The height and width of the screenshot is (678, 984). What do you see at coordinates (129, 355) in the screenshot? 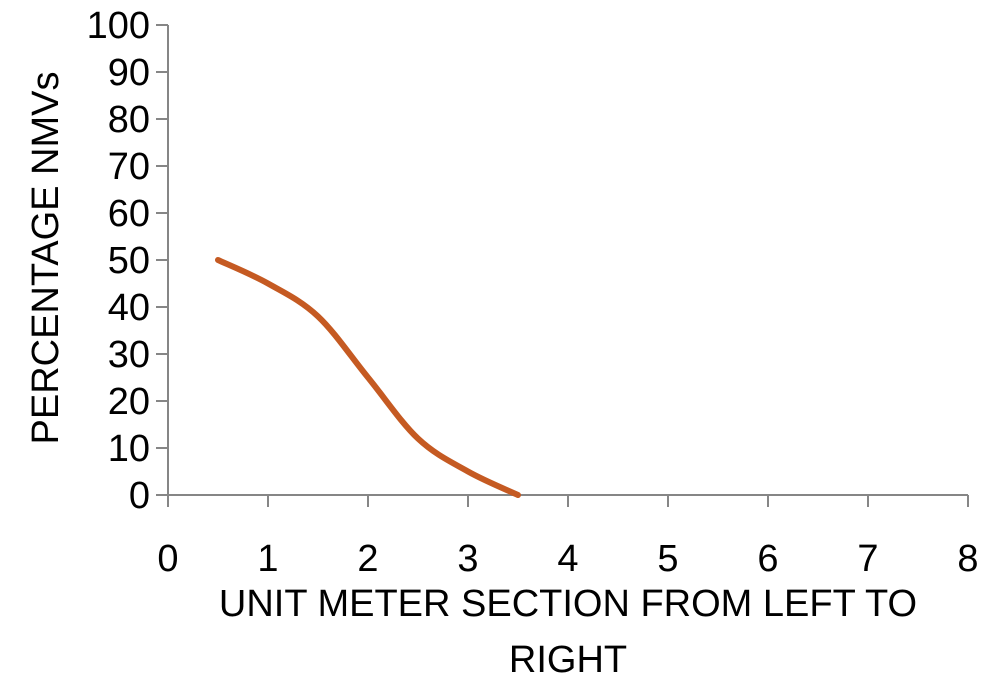
I see `y-tick-label: 30` at bounding box center [129, 355].